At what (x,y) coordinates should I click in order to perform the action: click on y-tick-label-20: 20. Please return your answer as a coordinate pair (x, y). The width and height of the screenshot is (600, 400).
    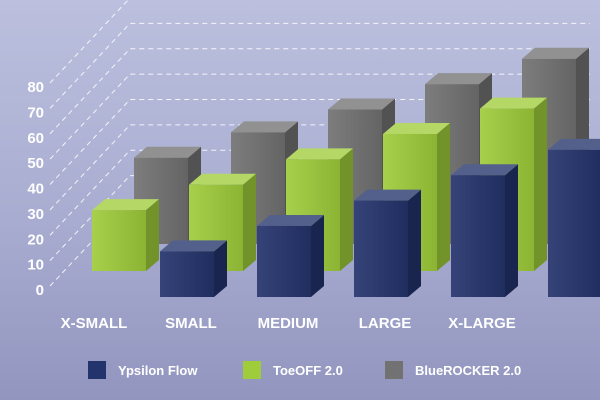
    Looking at the image, I should click on (35, 239).